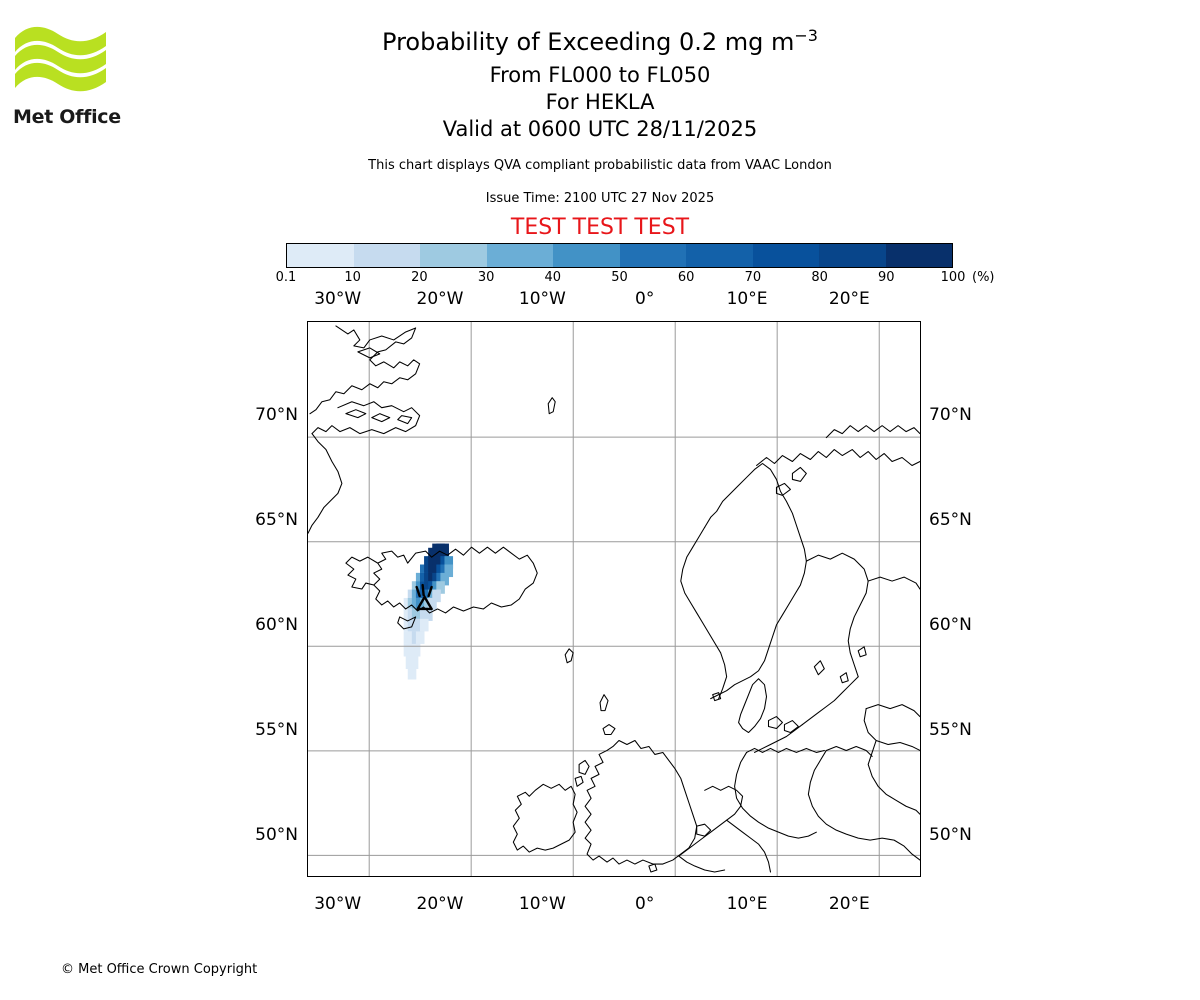  What do you see at coordinates (584, 767) in the screenshot?
I see `hebrides-islands` at bounding box center [584, 767].